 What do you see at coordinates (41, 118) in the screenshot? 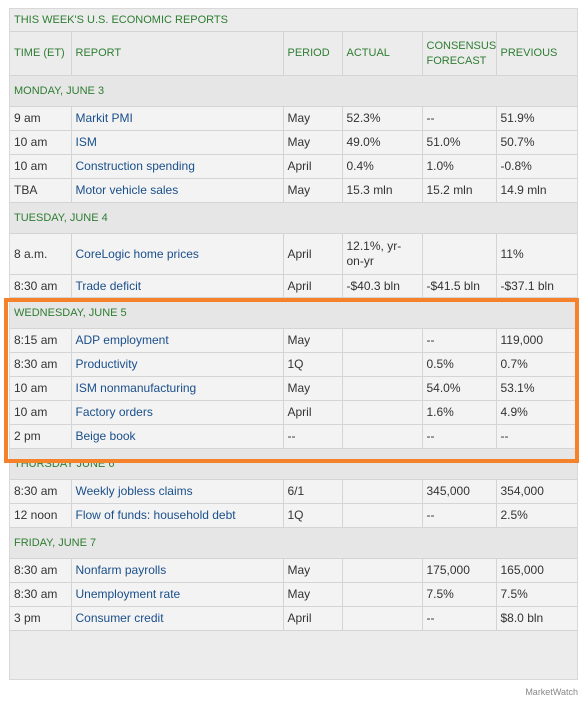
I see `cell-time: 9 am` at bounding box center [41, 118].